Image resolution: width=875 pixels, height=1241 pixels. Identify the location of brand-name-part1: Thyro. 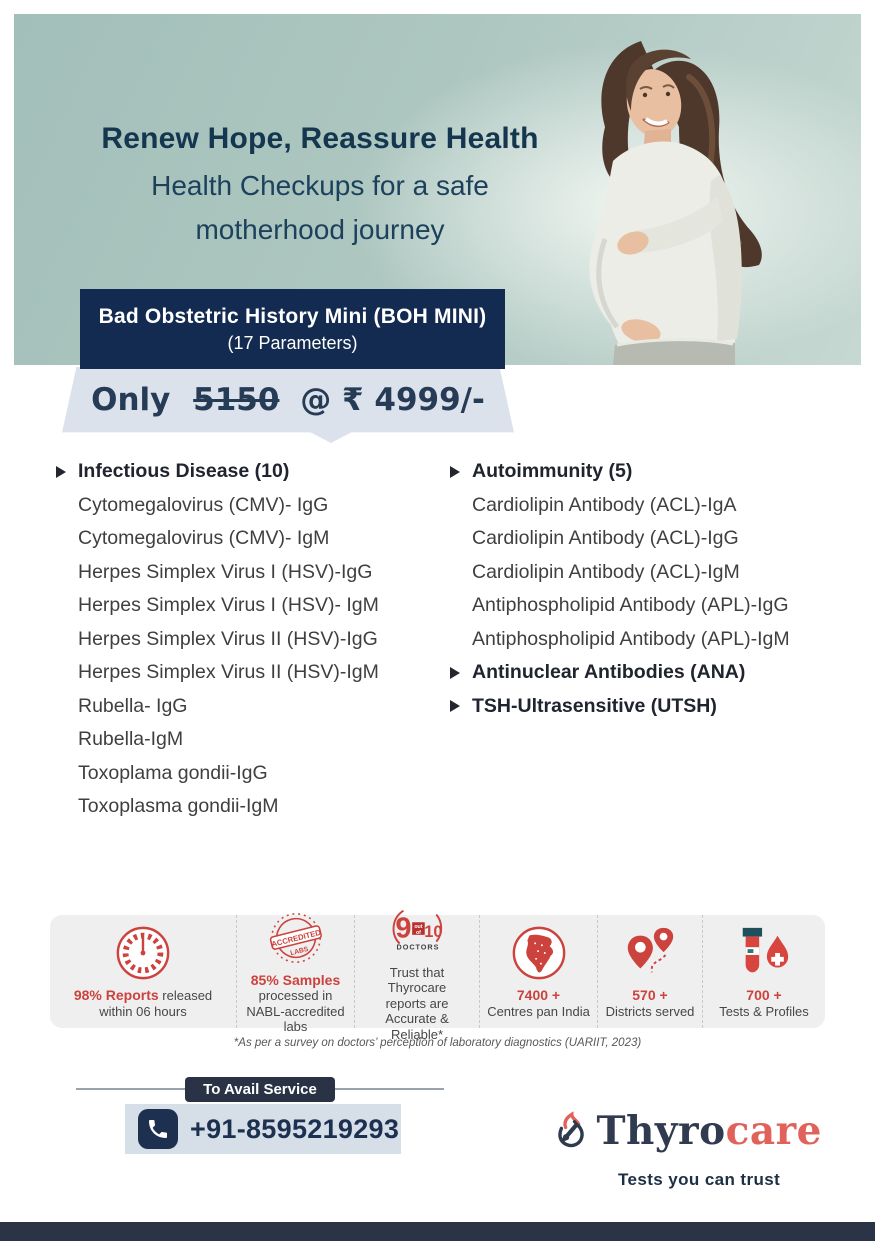
(661, 1131).